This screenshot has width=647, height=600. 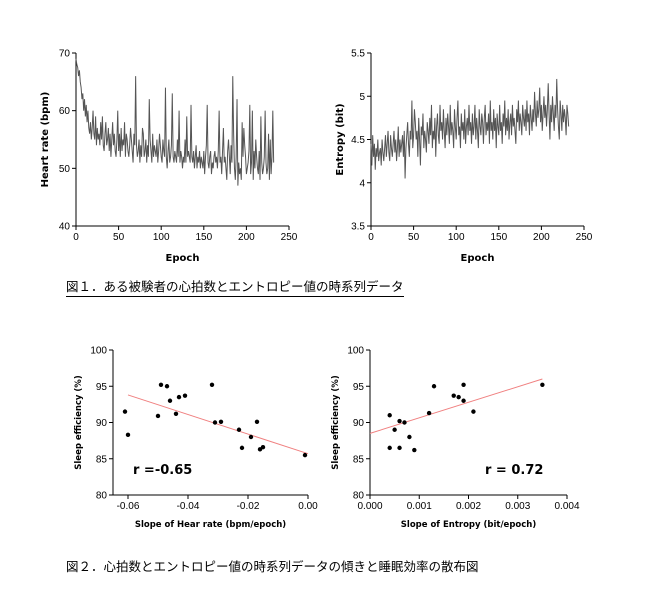 What do you see at coordinates (162, 470) in the screenshot?
I see `correlation-label: r =-0.65` at bounding box center [162, 470].